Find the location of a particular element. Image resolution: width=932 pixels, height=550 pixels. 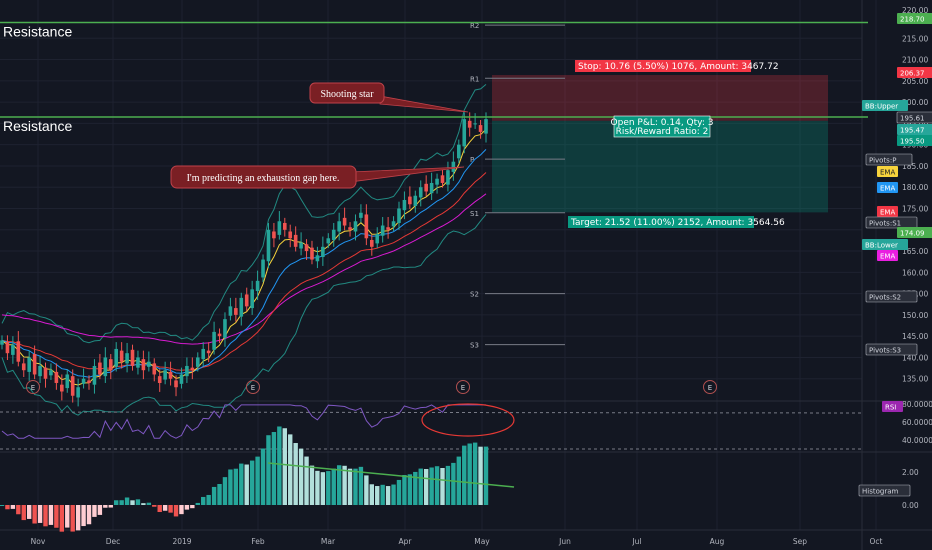

price-tick: 140.00 is located at coordinates (915, 357).